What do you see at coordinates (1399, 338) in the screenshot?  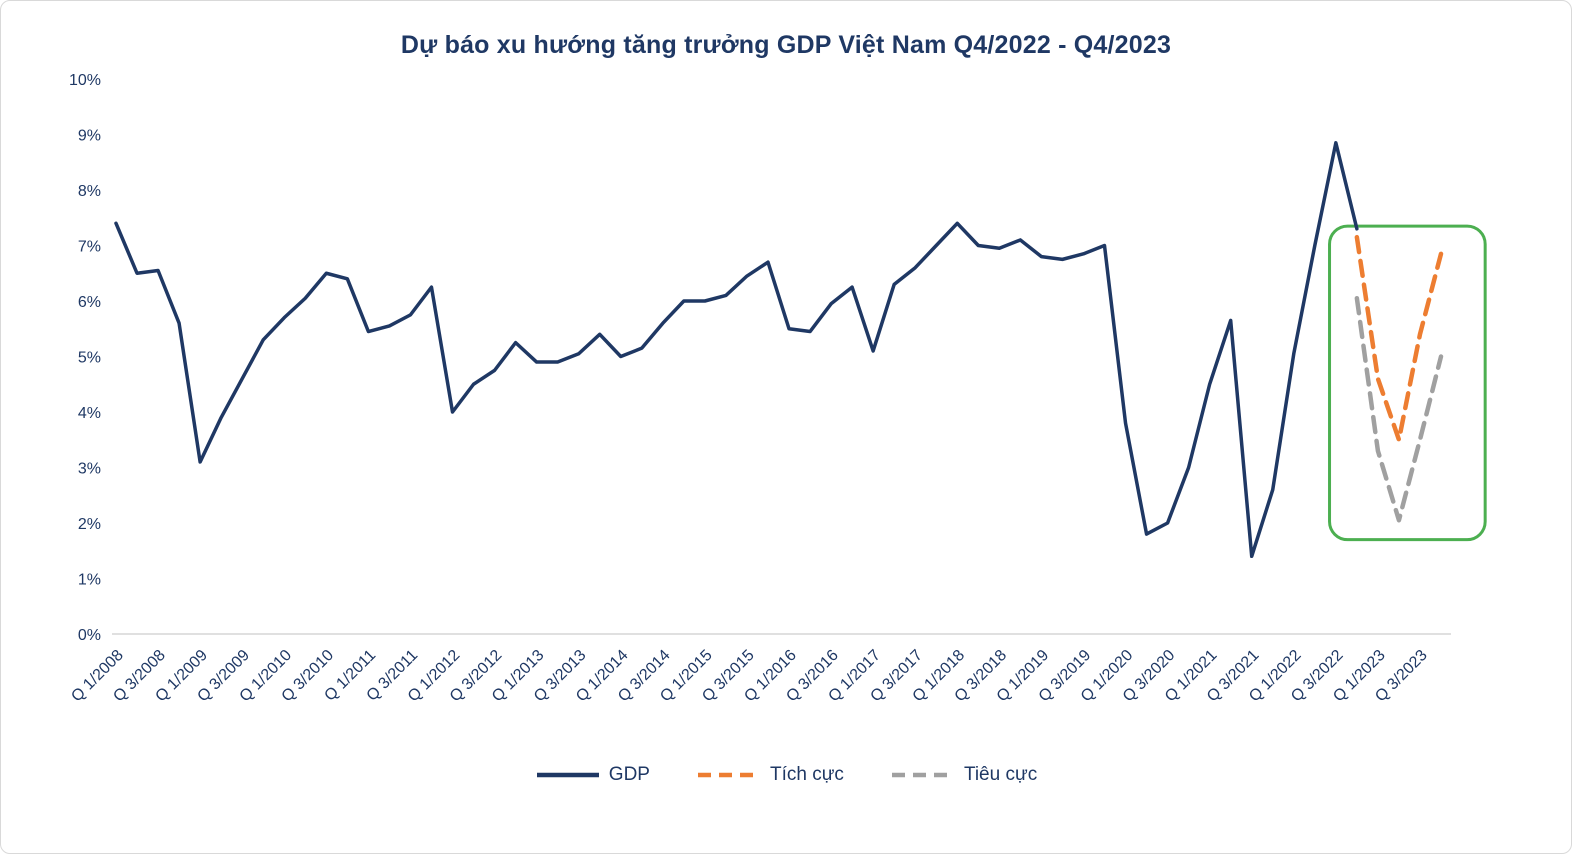 I see `series-line-tich-cuc` at bounding box center [1399, 338].